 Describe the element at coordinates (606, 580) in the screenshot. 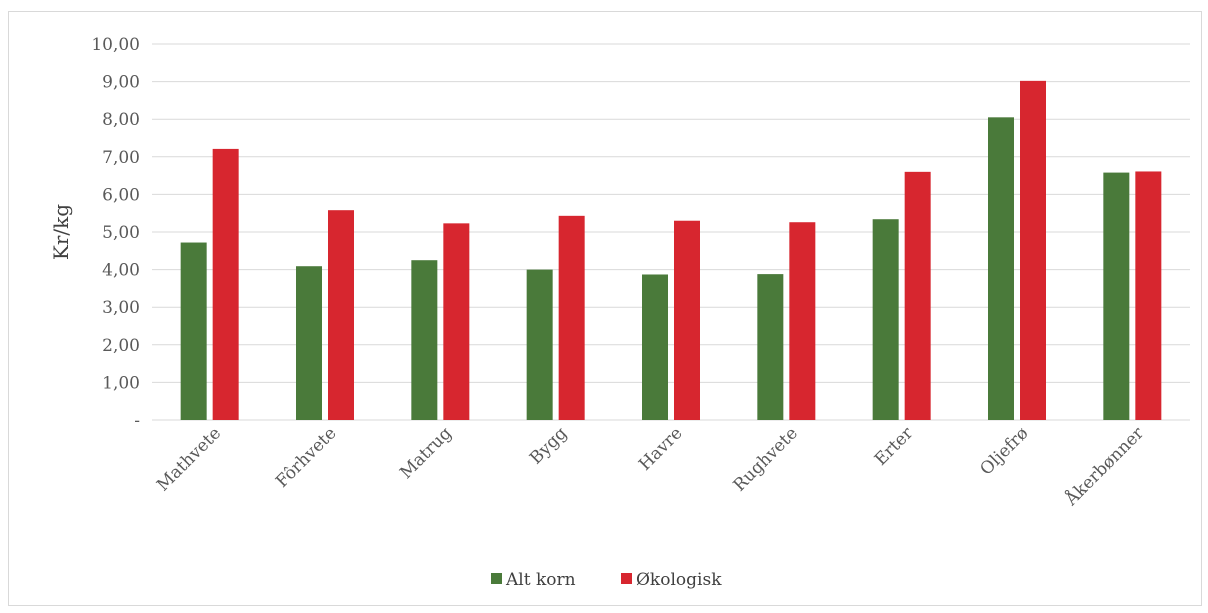

I see `legend: Alt korn Økologisk` at that location.